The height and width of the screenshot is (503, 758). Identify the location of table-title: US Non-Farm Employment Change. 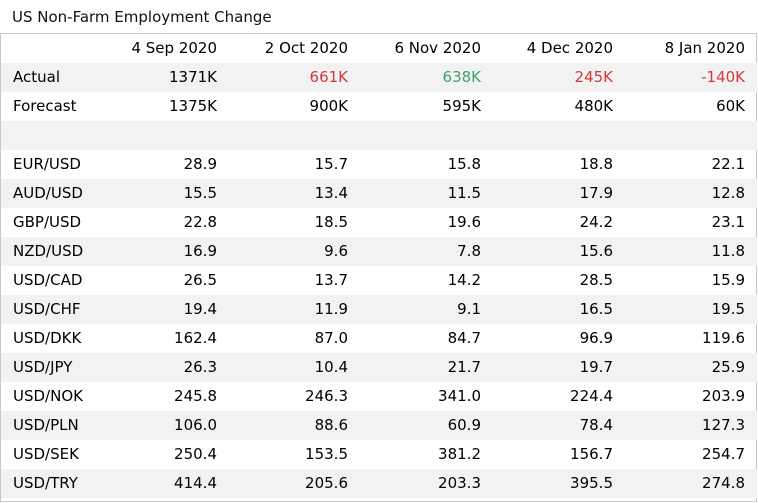
(142, 17).